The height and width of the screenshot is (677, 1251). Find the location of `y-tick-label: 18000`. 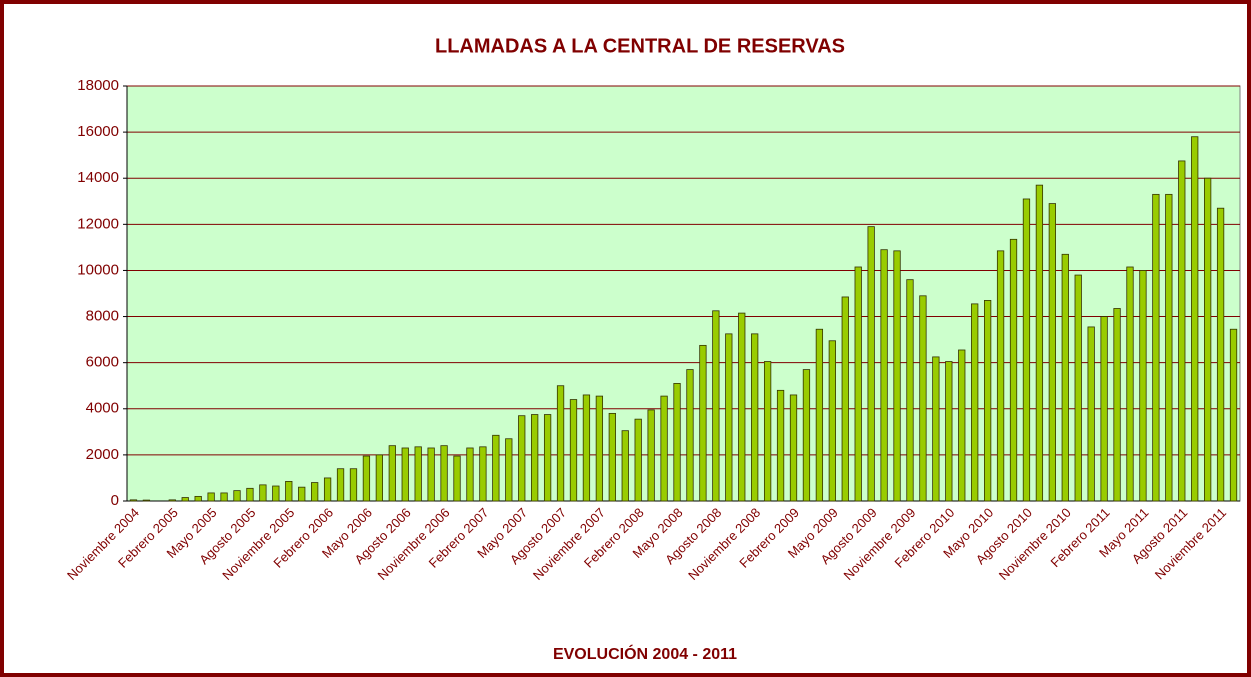

y-tick-label: 18000 is located at coordinates (98, 85).